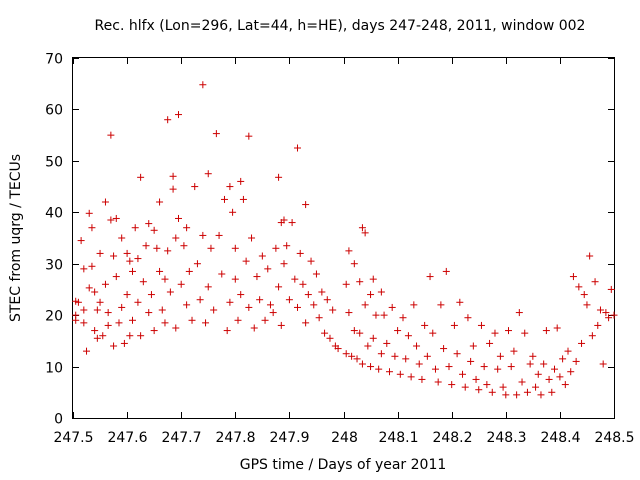 Image resolution: width=640 pixels, height=480 pixels. Describe the element at coordinates (58, 420) in the screenshot. I see `y-tick-label: 0` at that location.